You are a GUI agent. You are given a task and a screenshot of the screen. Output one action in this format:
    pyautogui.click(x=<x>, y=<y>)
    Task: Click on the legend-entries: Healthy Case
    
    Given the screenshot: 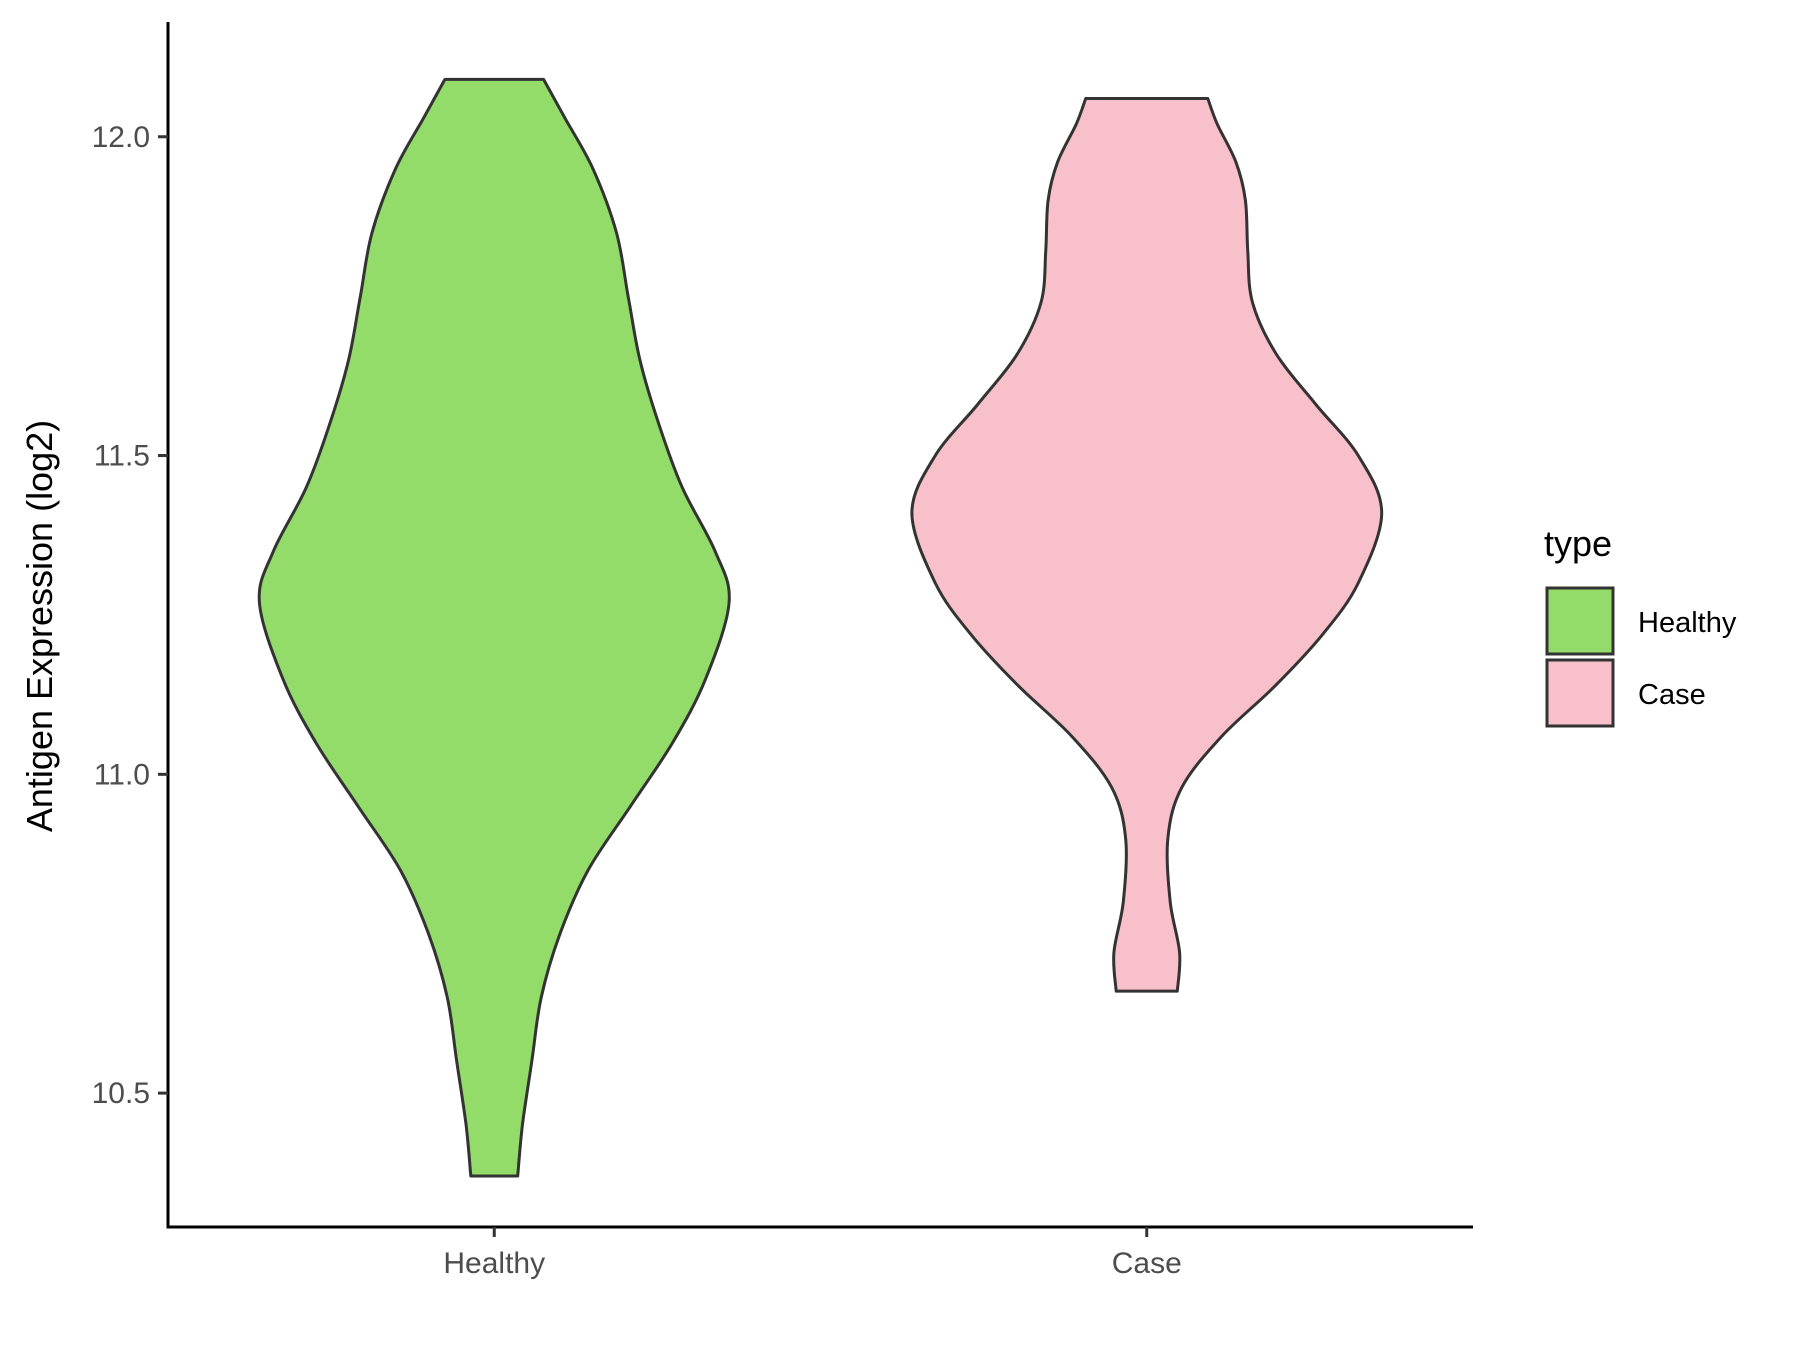 What is the action you would take?
    pyautogui.click(x=1641, y=657)
    